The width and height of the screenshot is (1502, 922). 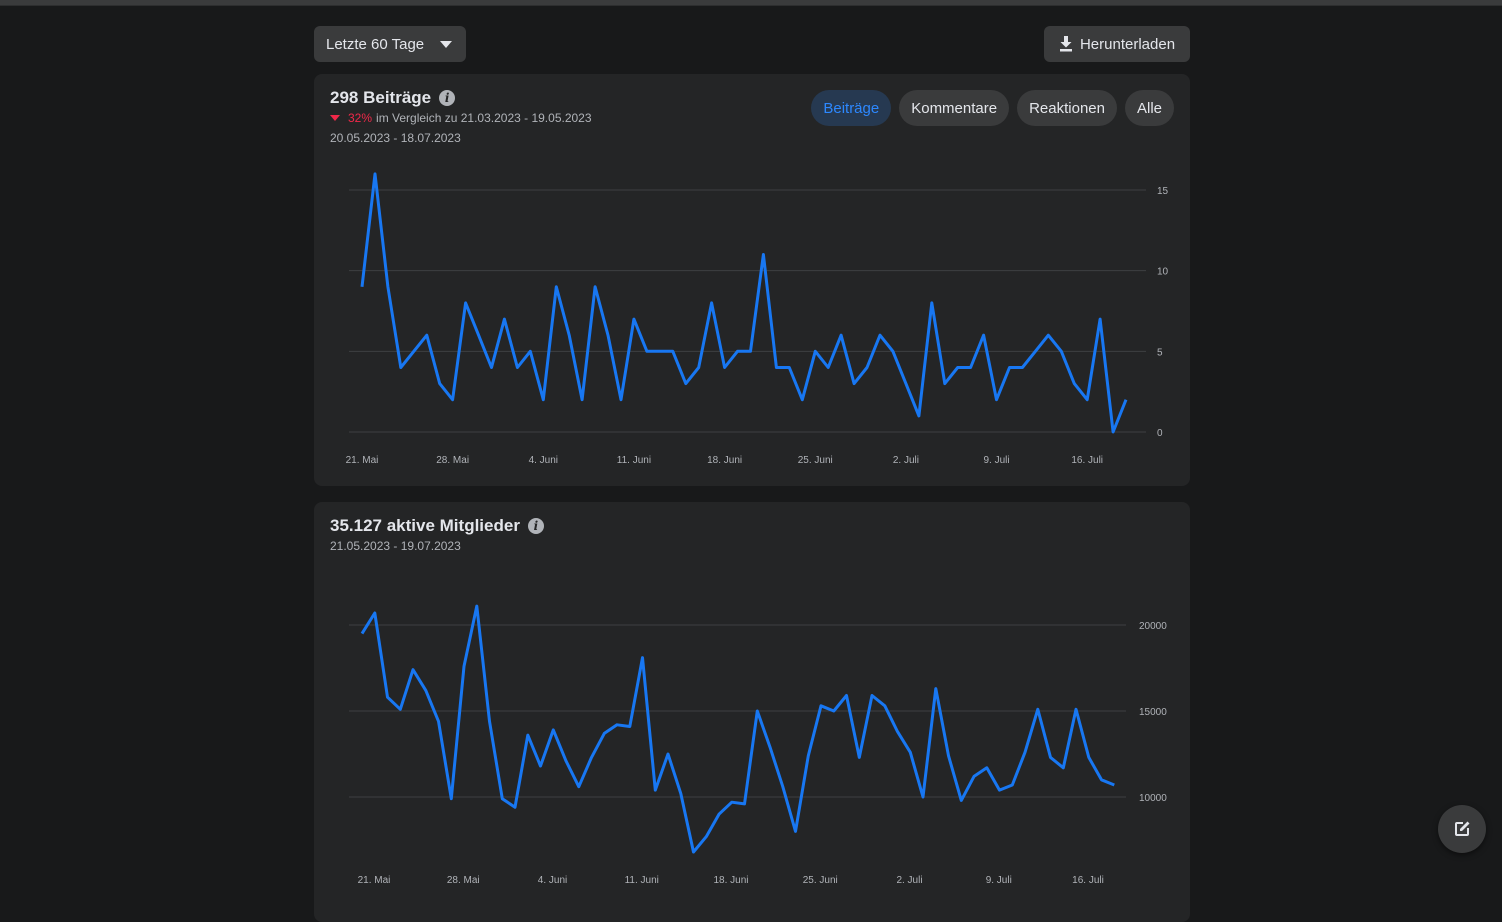 I want to click on y-tick-label: 10, so click(x=1163, y=272).